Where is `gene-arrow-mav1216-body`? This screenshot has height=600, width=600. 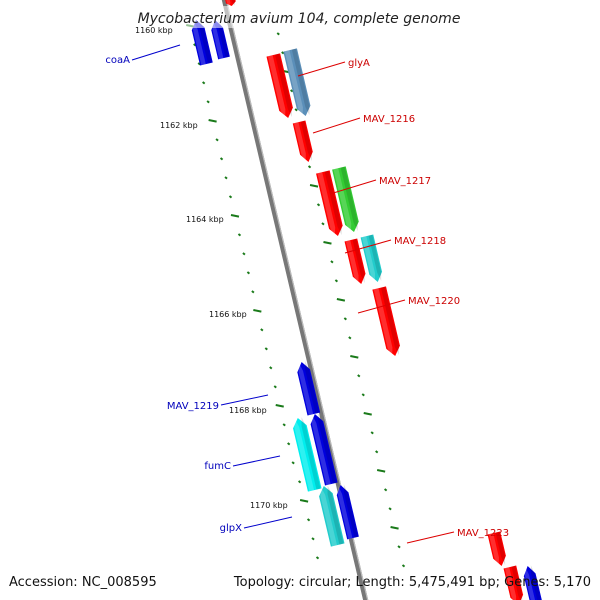 gene-arrow-mav1216-body is located at coordinates (302, 141).